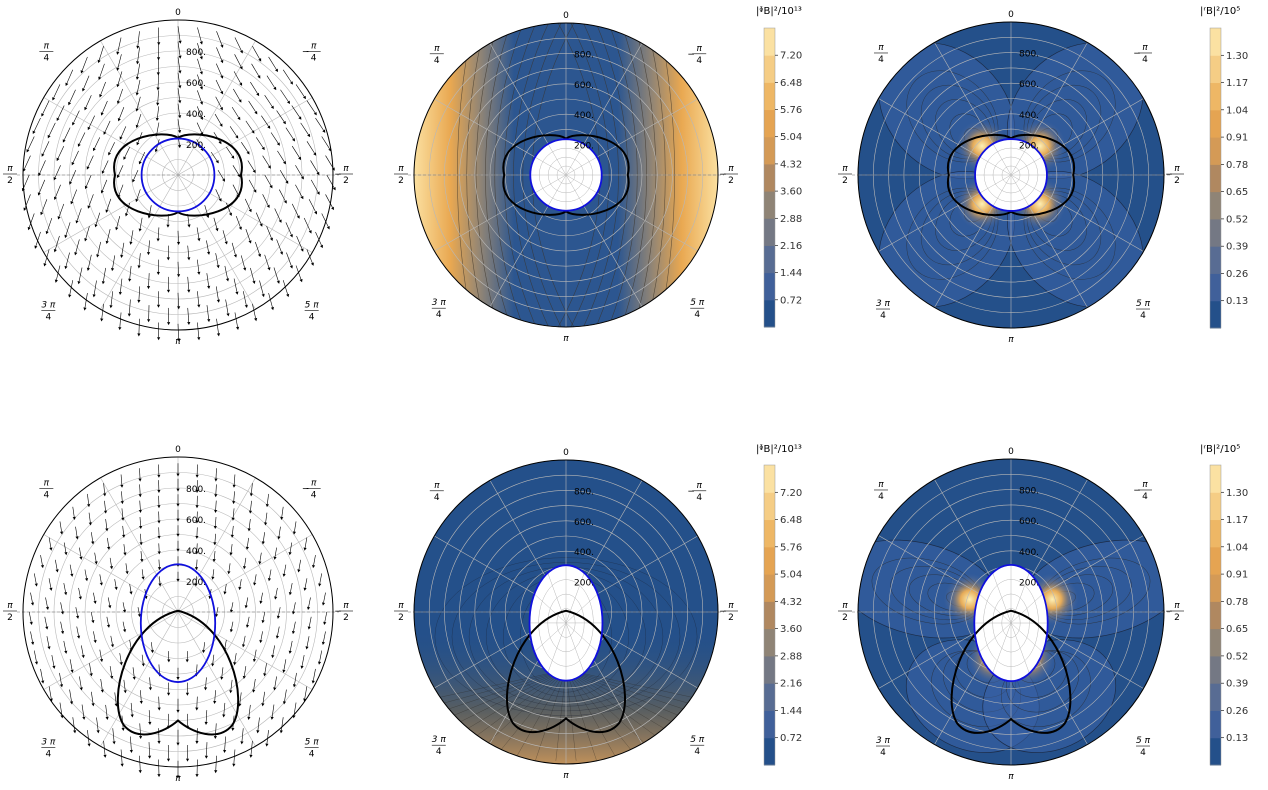 The width and height of the screenshot is (1268, 790). What do you see at coordinates (566, 175) in the screenshot?
I see `polar-frame` at bounding box center [566, 175].